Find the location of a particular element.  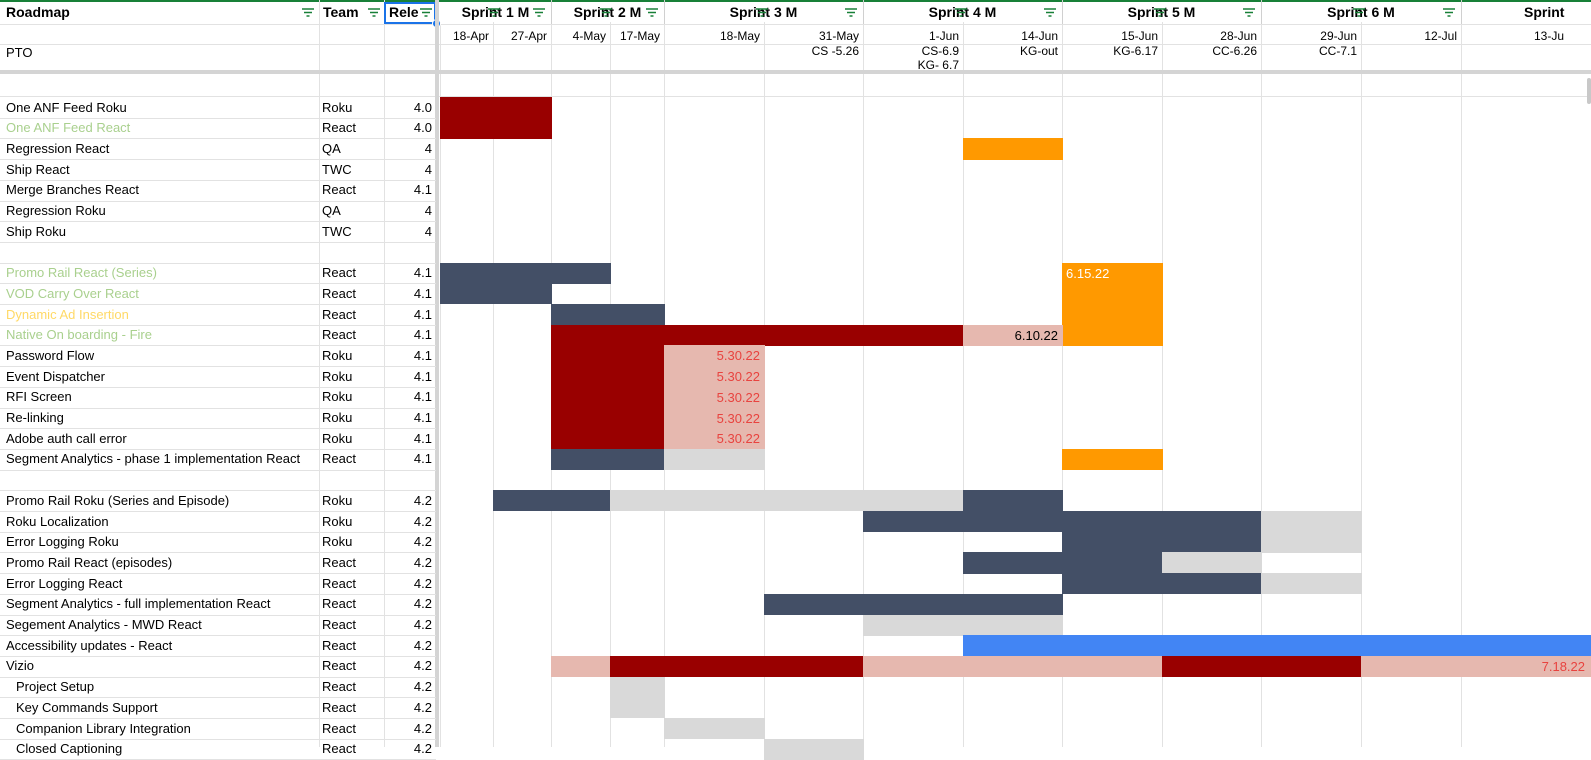

roadmap-item-name: Promo Rail React (Series) is located at coordinates (81, 273).